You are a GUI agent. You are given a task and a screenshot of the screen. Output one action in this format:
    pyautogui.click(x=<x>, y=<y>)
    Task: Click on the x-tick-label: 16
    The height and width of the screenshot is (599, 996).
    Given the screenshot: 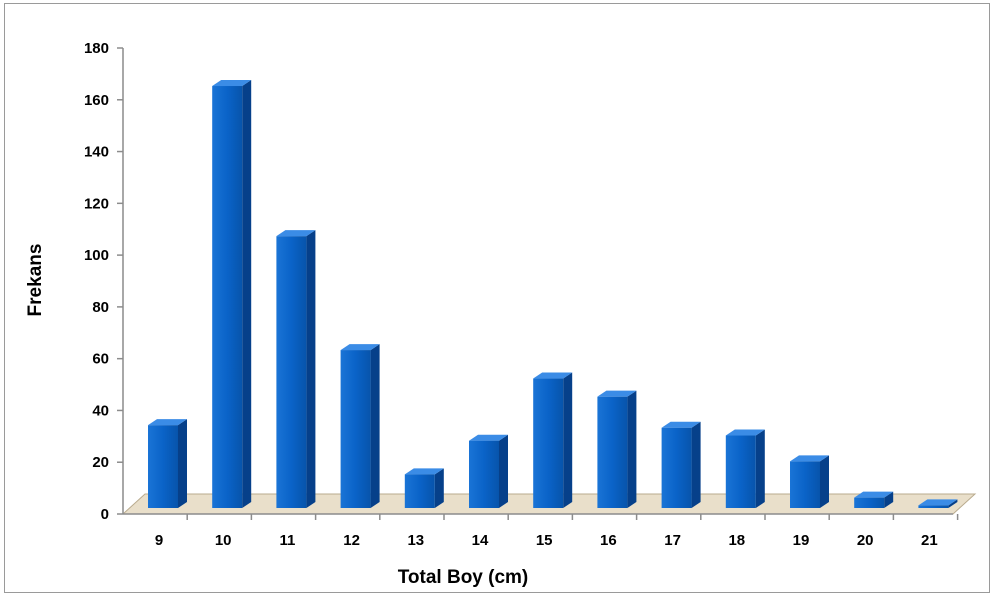 What is the action you would take?
    pyautogui.click(x=608, y=540)
    